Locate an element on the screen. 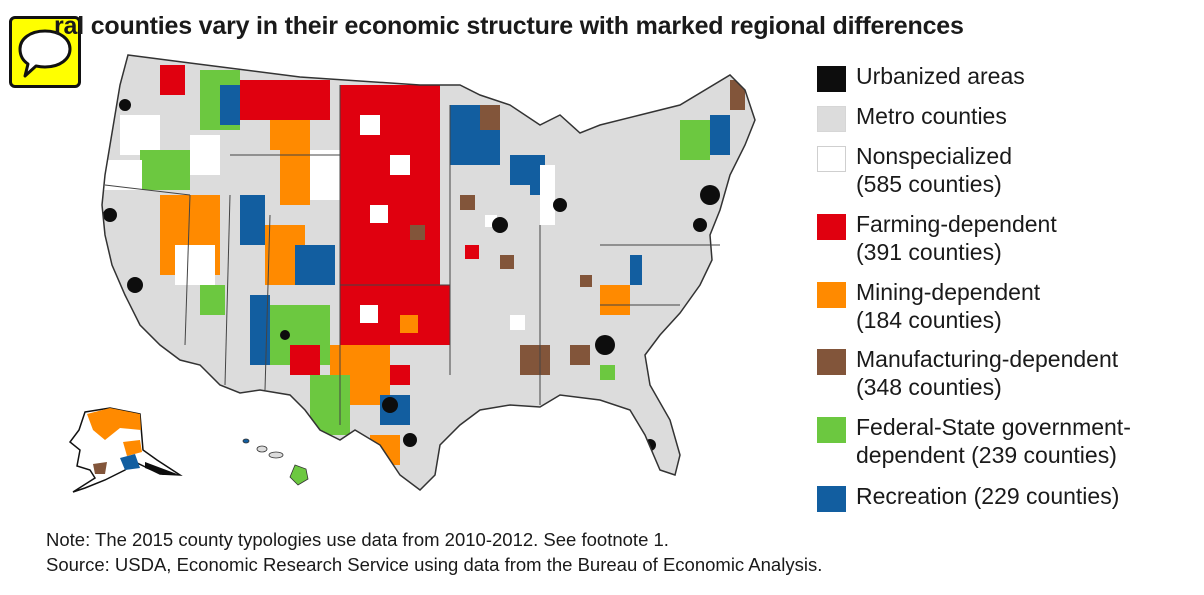 The image size is (1204, 595). legend-label: Mining-dependent (184 counties) is located at coordinates (948, 306).